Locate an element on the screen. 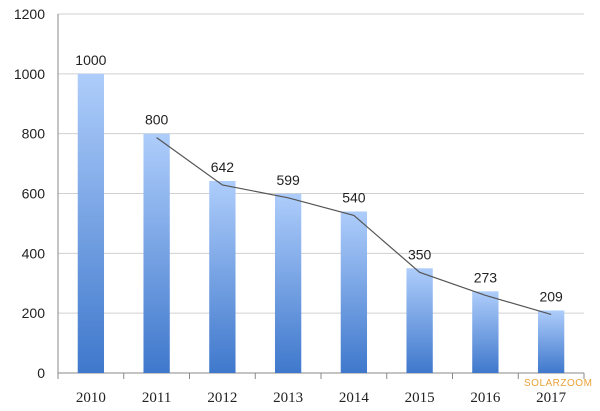 This screenshot has width=600, height=411. bar-2012 is located at coordinates (222, 276).